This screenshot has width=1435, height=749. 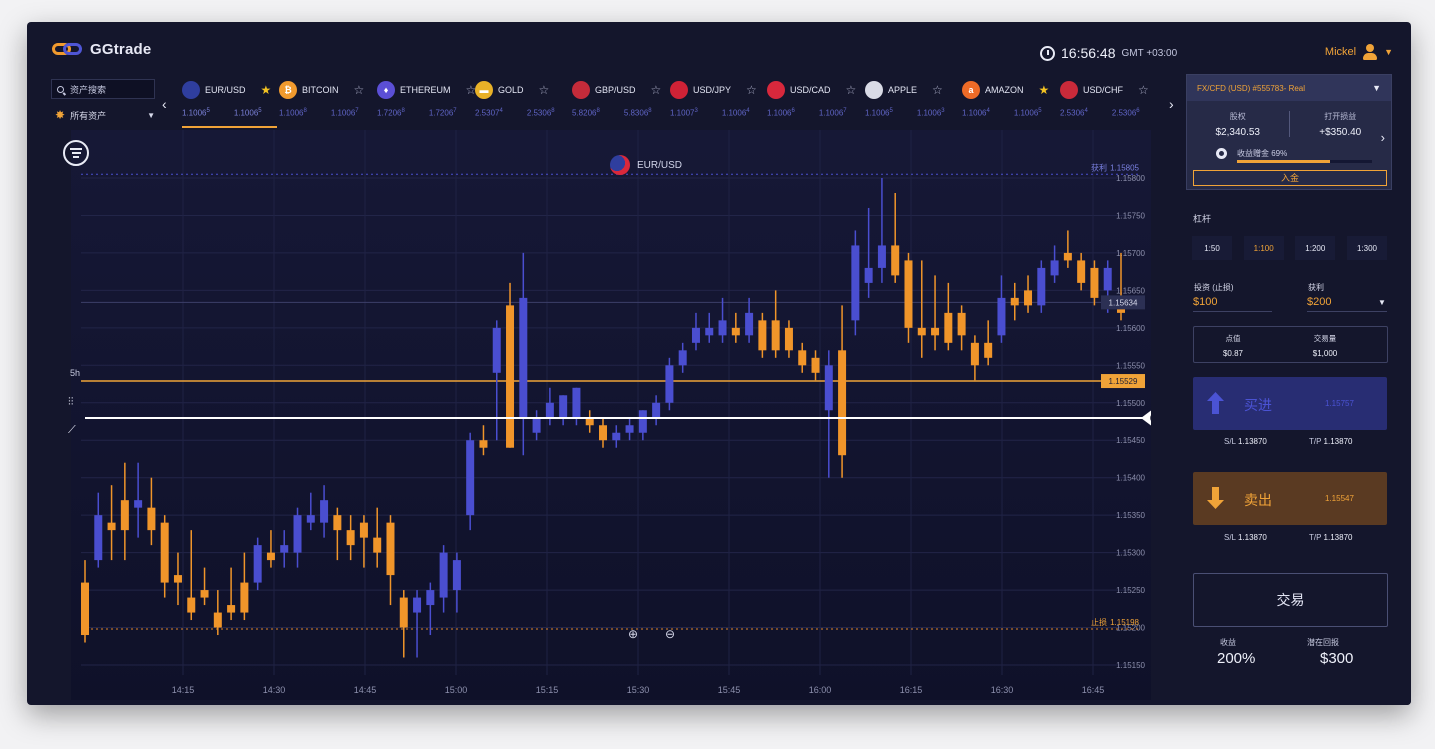 I want to click on all-assets-dropdown: ✸ 所有资产 ▼, so click(x=105, y=115).